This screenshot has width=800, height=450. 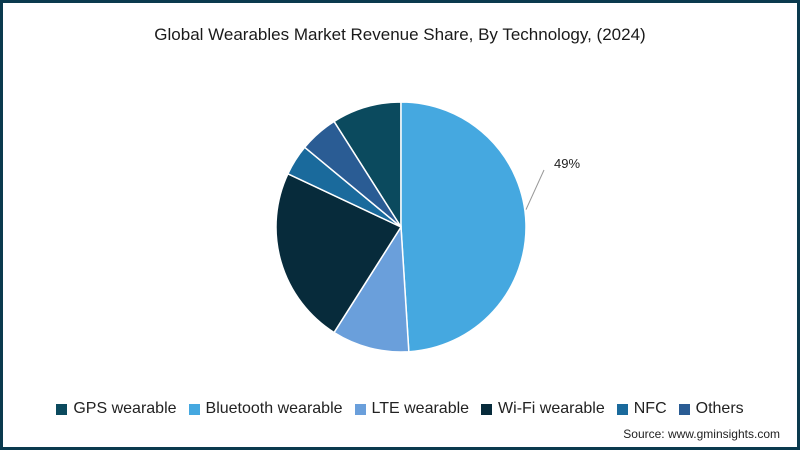 I want to click on leader-line-bluetooth-wearable, so click(x=535, y=189).